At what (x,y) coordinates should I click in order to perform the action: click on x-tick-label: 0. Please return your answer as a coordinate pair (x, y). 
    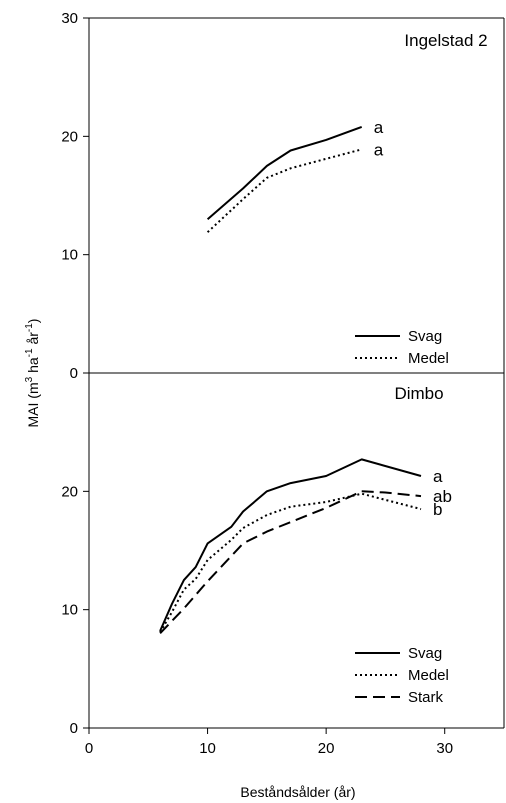
    Looking at the image, I should click on (89, 748).